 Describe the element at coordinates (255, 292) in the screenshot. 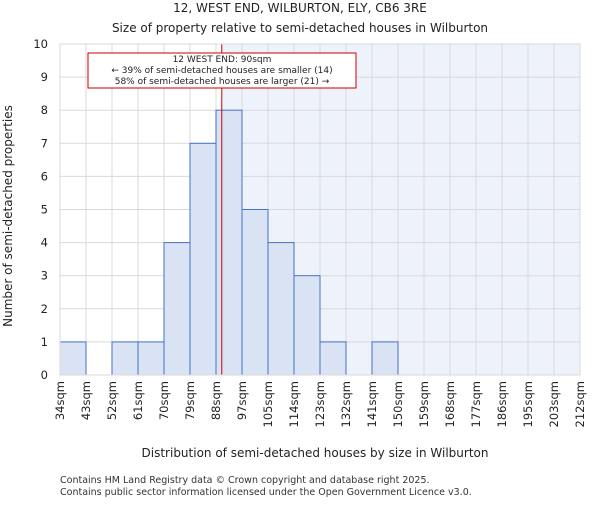

I see `bar-97sqm` at that location.